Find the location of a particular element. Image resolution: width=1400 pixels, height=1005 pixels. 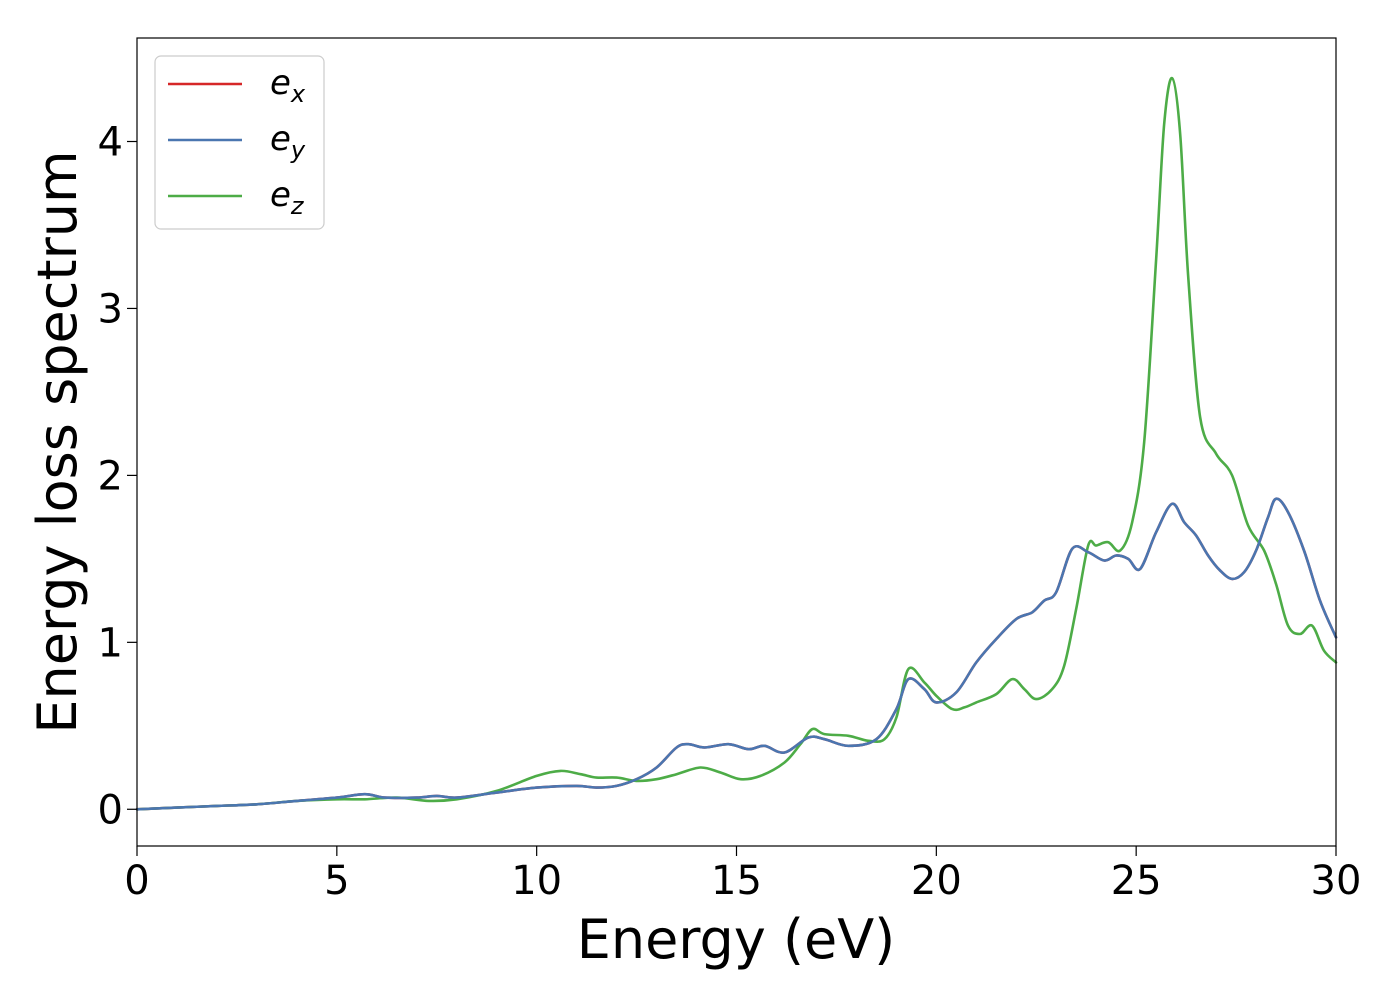

y-tick-label: 0 is located at coordinates (110, 810).